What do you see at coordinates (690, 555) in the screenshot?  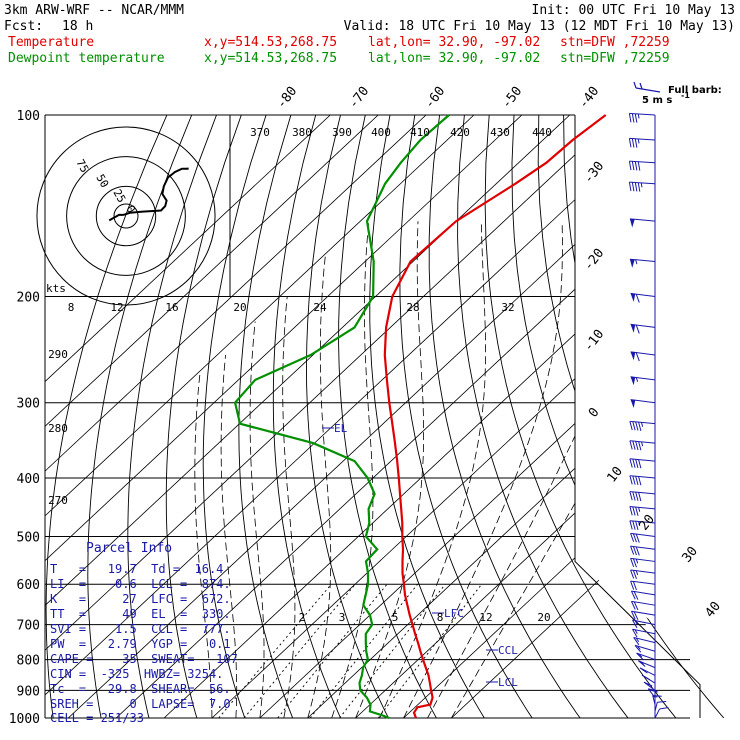 I see `isotherm-label: 30` at bounding box center [690, 555].